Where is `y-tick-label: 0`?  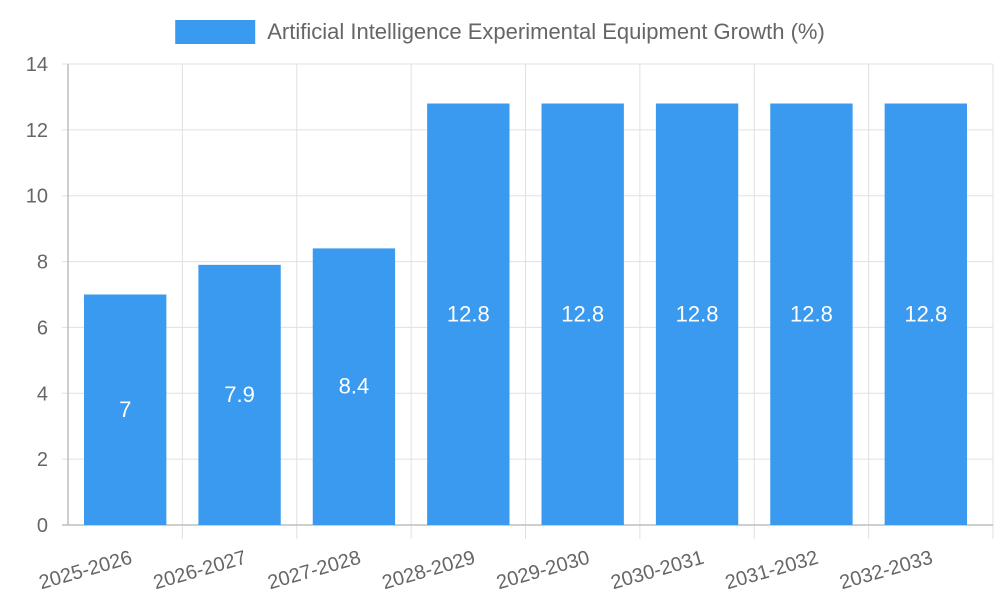
y-tick-label: 0 is located at coordinates (42, 526).